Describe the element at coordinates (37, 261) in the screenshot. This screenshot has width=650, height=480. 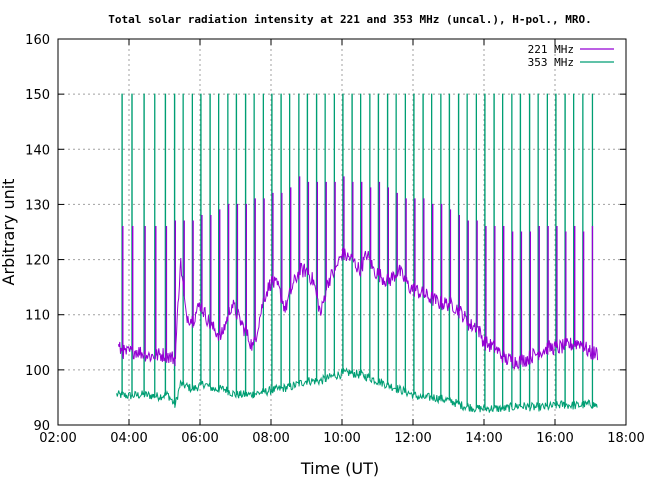
I see `y-tick-label: 120` at that location.